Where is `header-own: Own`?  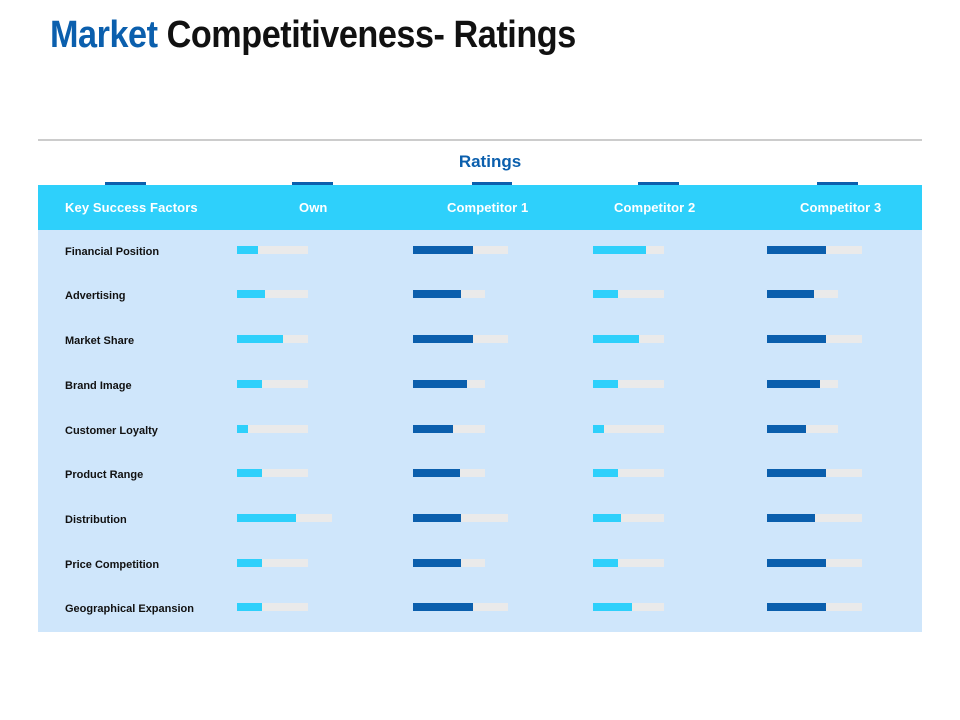
header-own: Own is located at coordinates (313, 207).